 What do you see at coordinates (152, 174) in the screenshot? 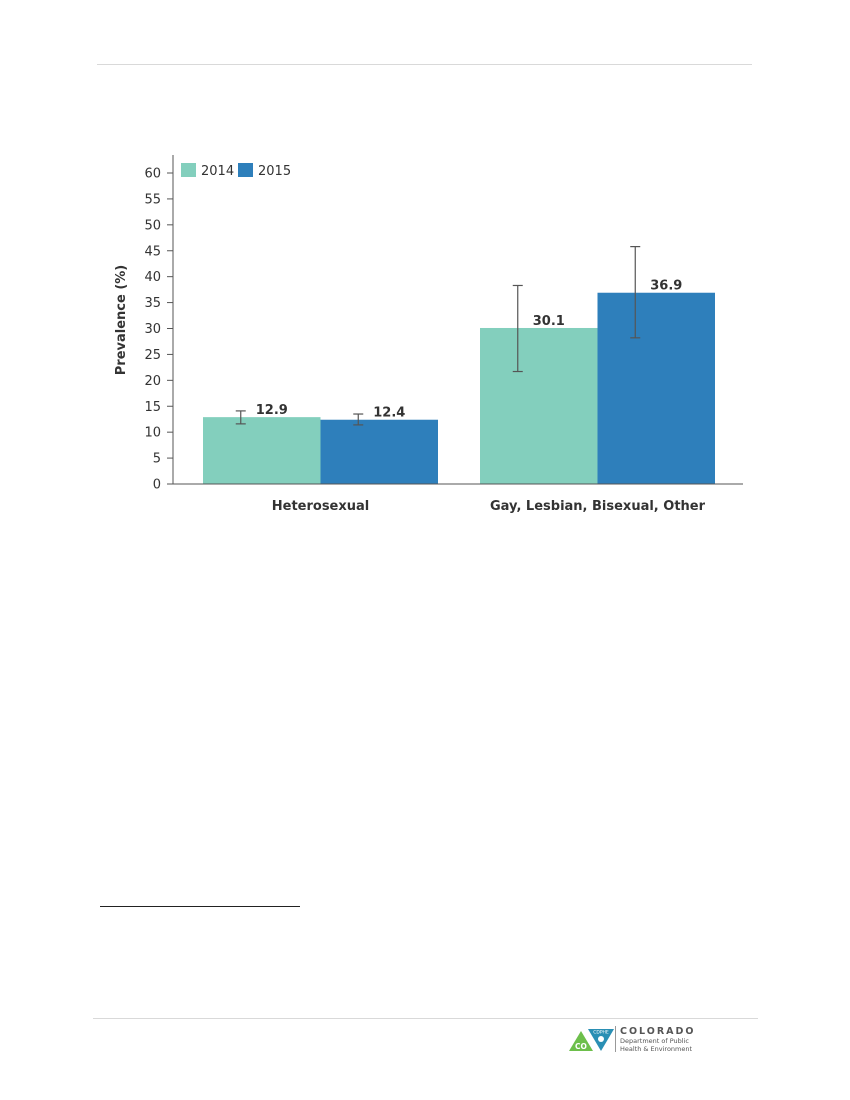
I see `y-tick-label: 60` at bounding box center [152, 174].